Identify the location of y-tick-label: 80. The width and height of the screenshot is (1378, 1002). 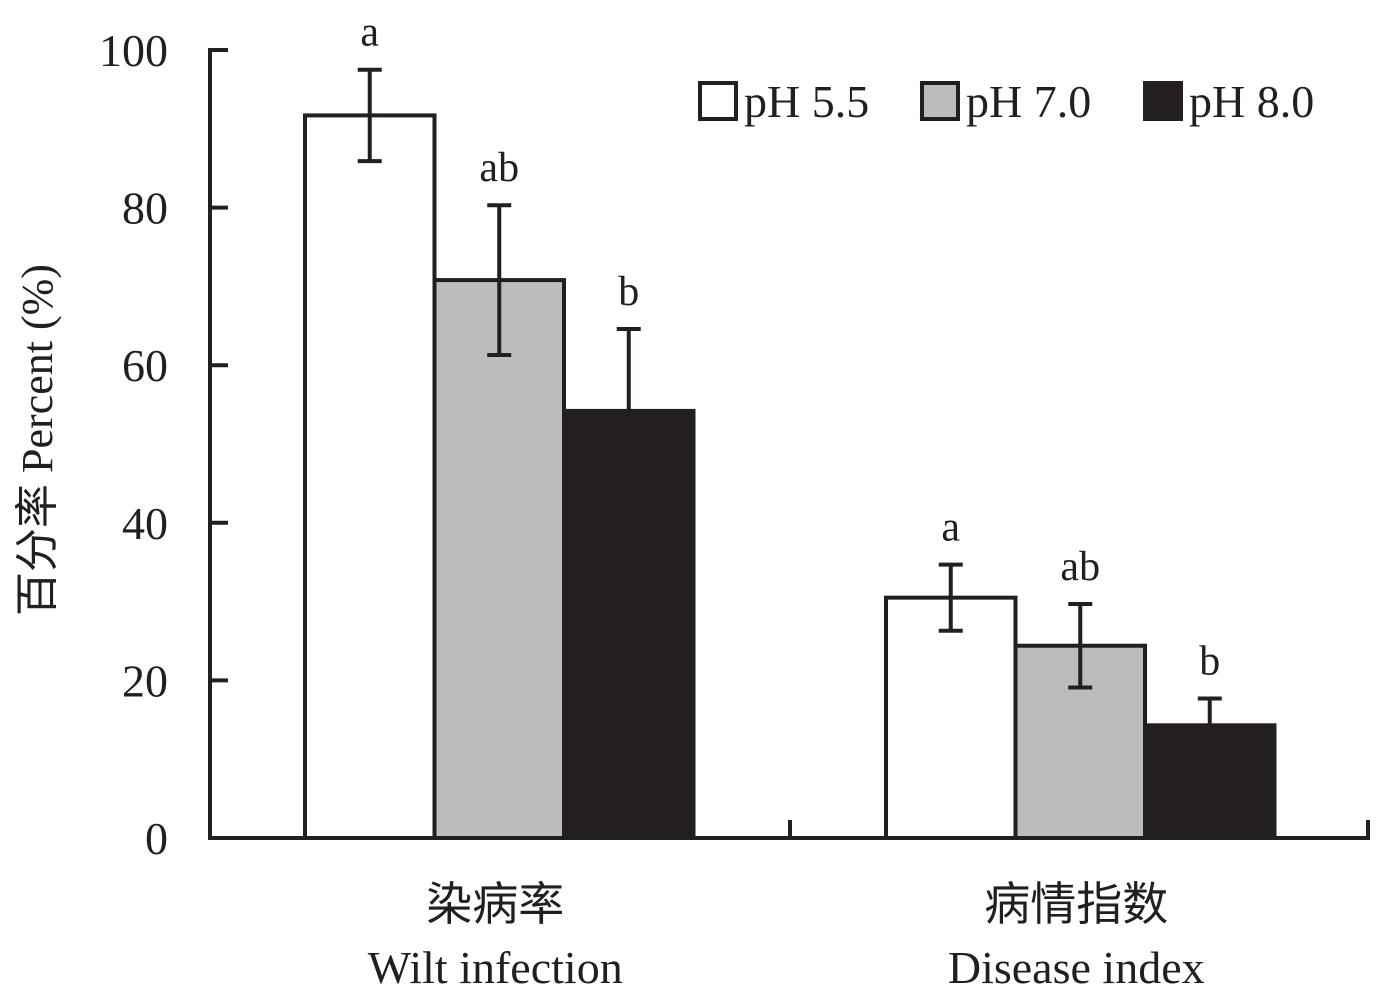
(145, 208).